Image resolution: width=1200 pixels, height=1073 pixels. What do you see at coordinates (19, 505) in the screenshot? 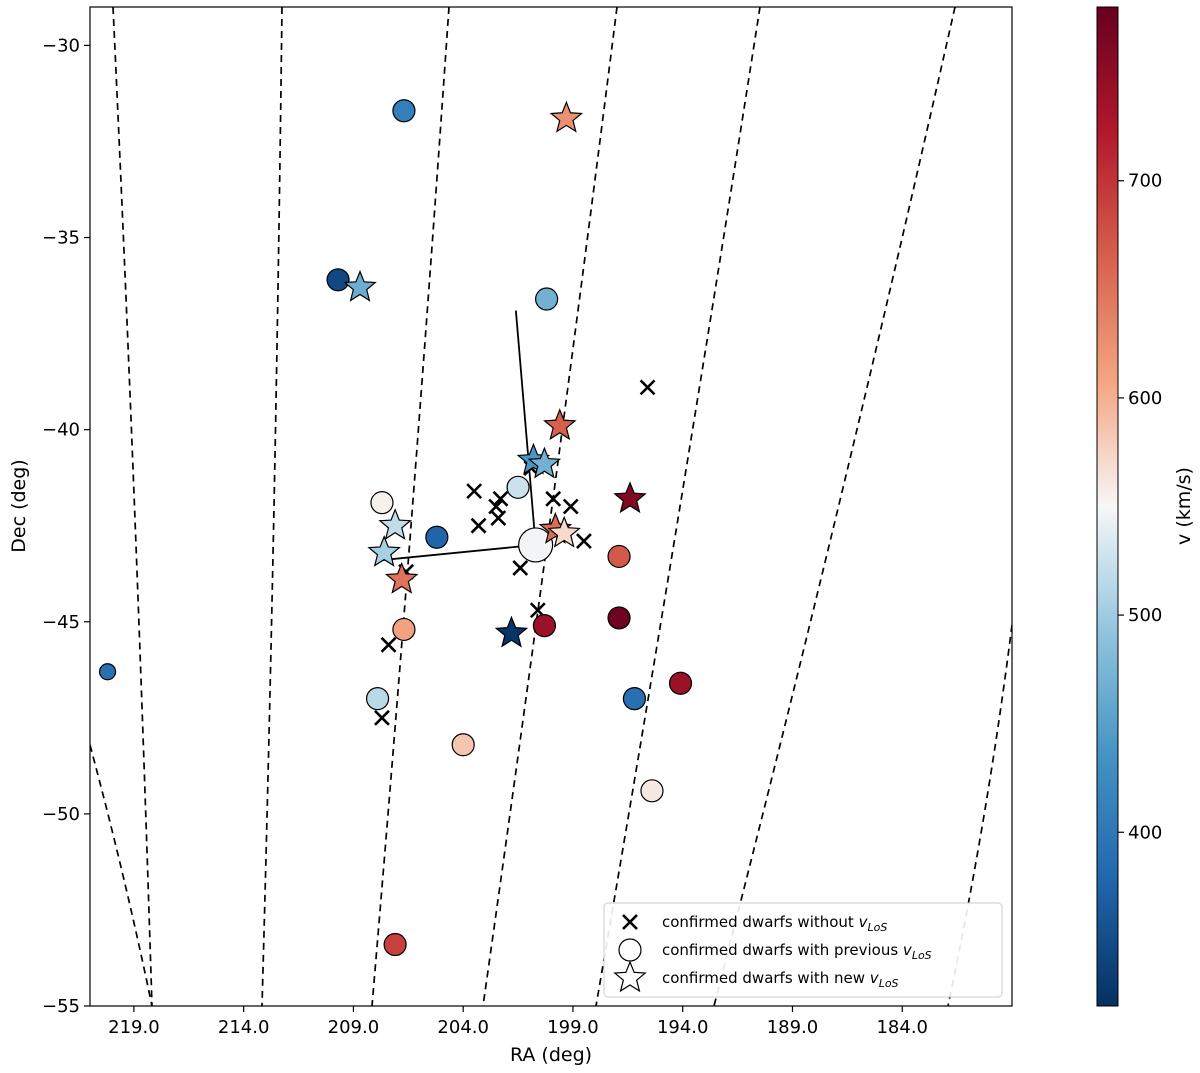
I see `y-axis-label: Dec (deg)` at bounding box center [19, 505].